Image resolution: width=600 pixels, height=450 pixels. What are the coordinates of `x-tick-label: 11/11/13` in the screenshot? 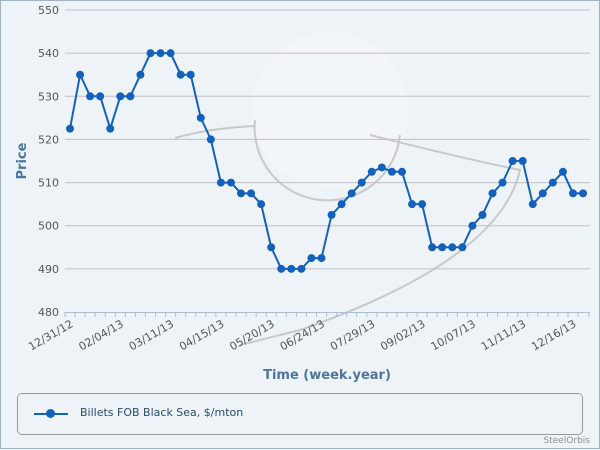 It's located at (503, 335).